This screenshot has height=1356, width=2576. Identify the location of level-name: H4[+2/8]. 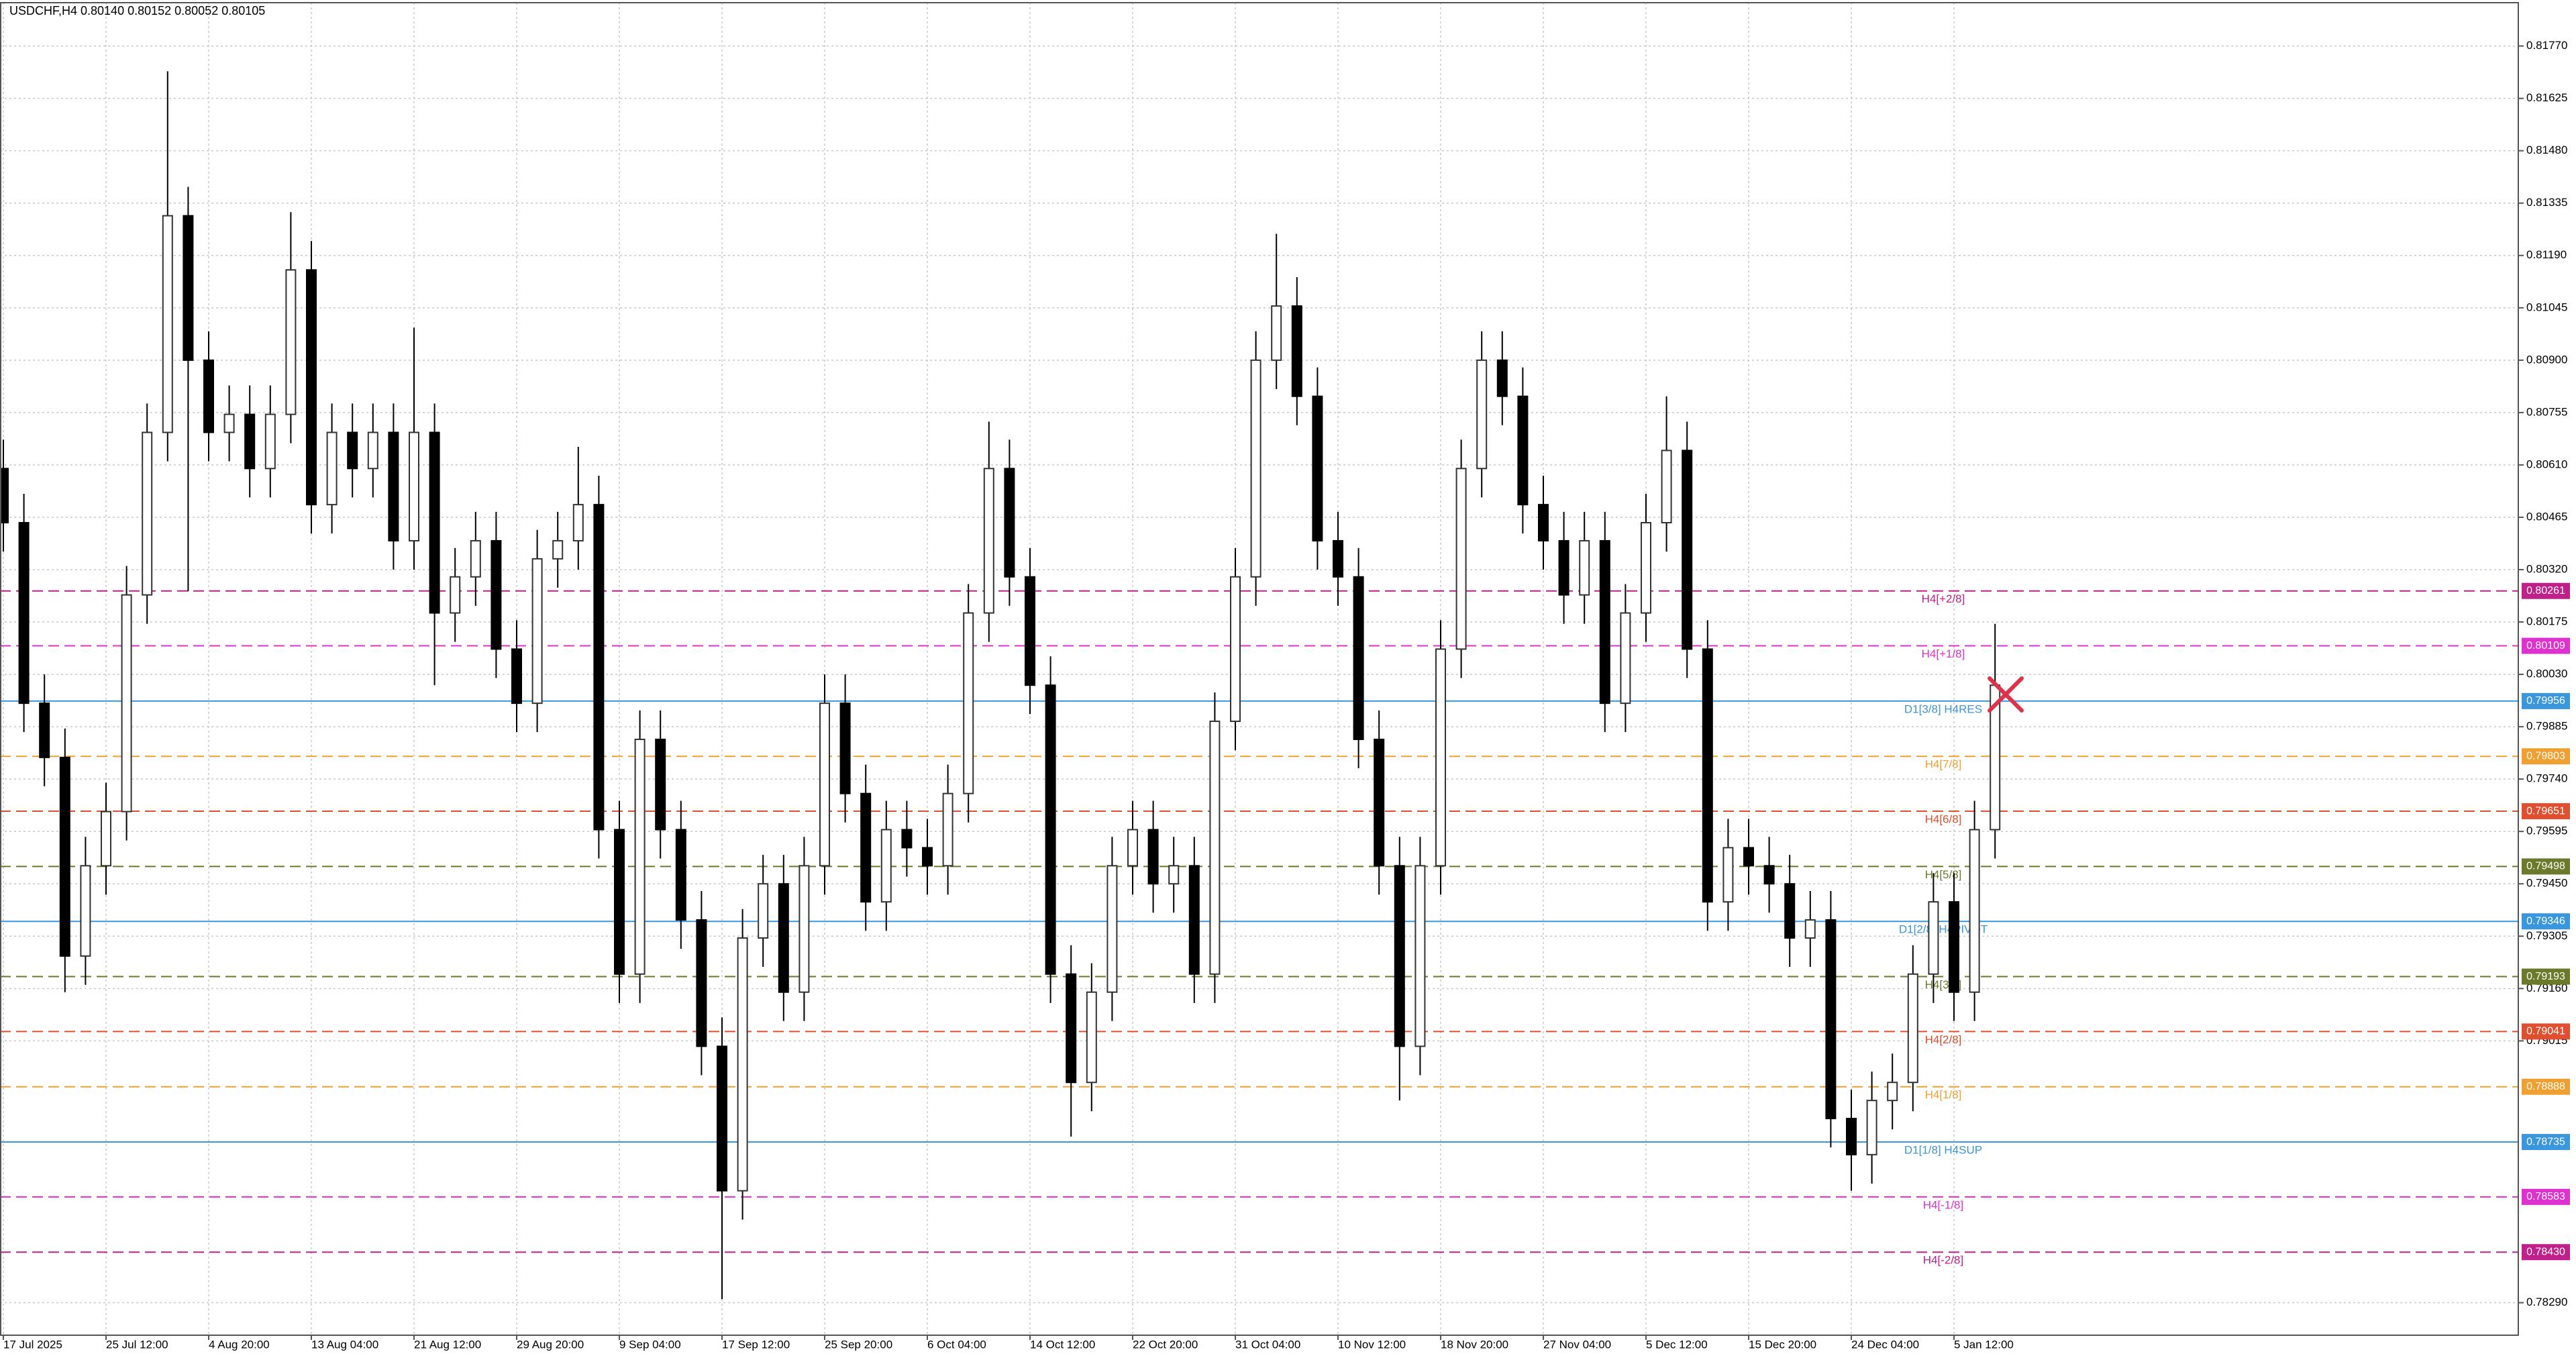
(1943, 598).